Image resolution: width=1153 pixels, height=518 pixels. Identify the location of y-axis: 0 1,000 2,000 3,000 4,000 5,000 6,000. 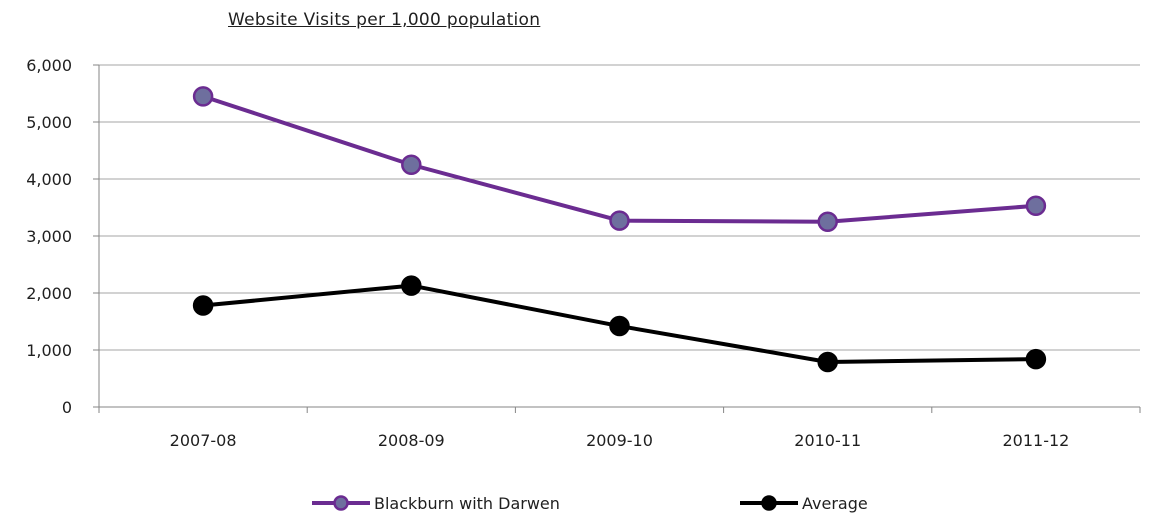
(63, 236).